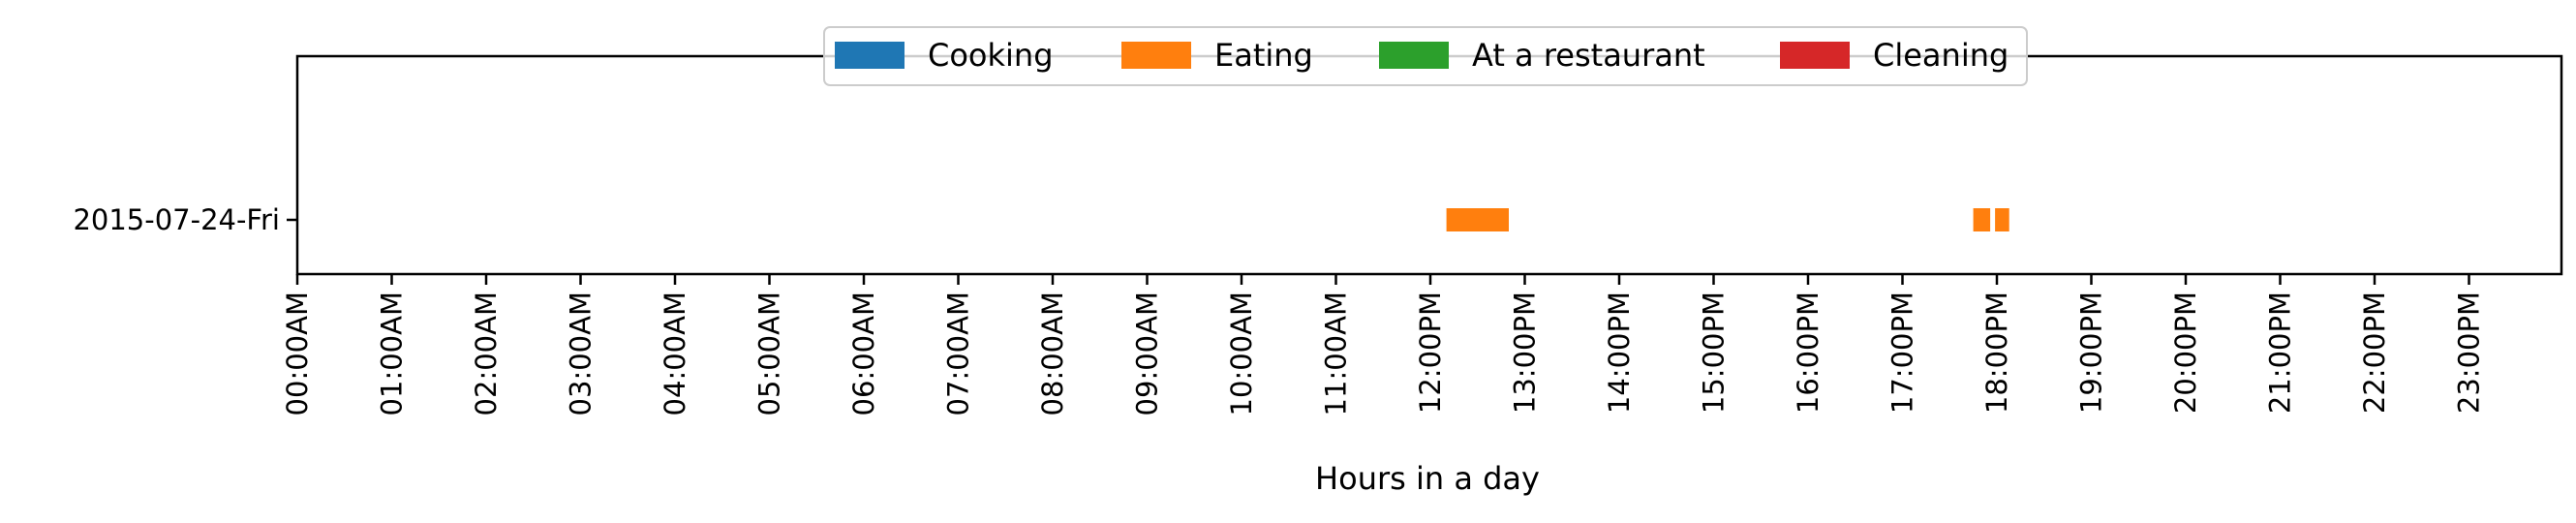 Image resolution: width=2576 pixels, height=523 pixels. Describe the element at coordinates (2091, 353) in the screenshot. I see `x-tick-label: 19:00PM` at that location.